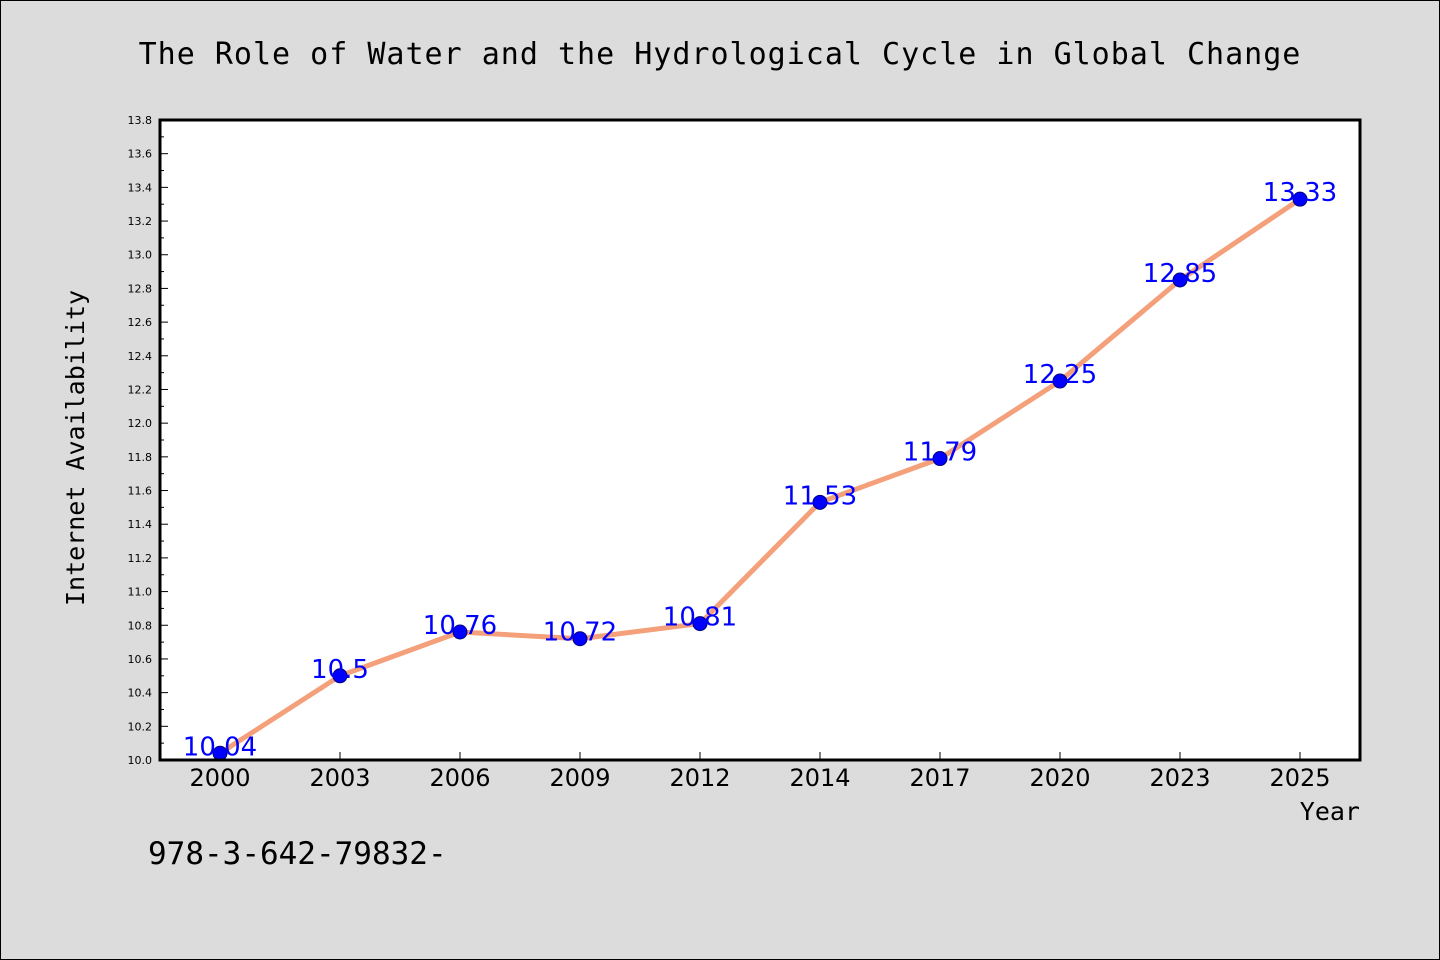 The height and width of the screenshot is (960, 1440). What do you see at coordinates (140, 356) in the screenshot?
I see `y-tick-label: 12.4` at bounding box center [140, 356].